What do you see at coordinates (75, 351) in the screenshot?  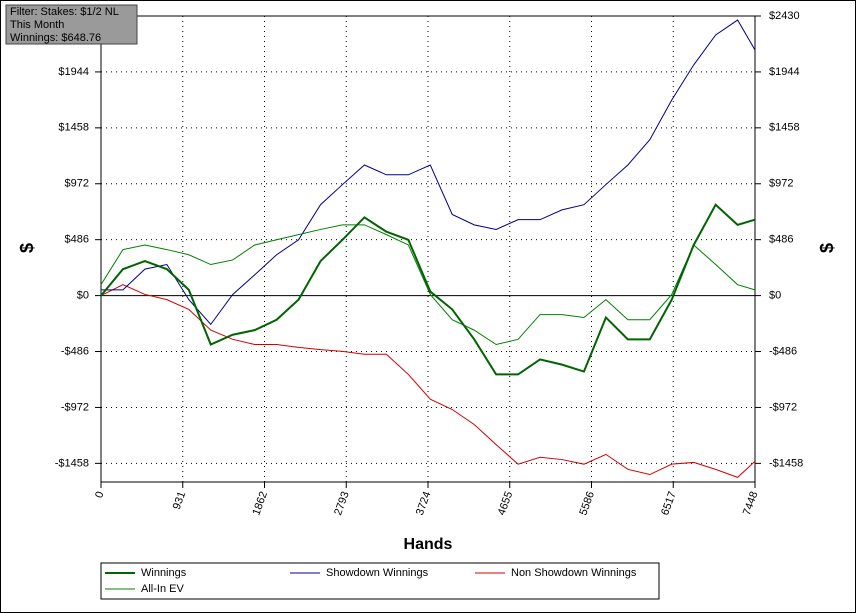 I see `y-tick-label: -$486` at bounding box center [75, 351].